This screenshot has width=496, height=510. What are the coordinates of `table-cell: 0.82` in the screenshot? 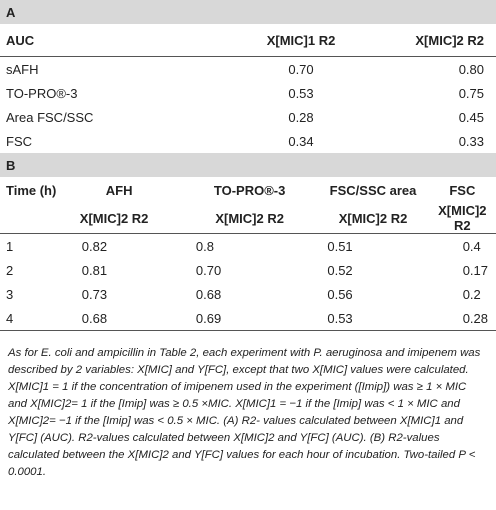 It's located at (94, 246).